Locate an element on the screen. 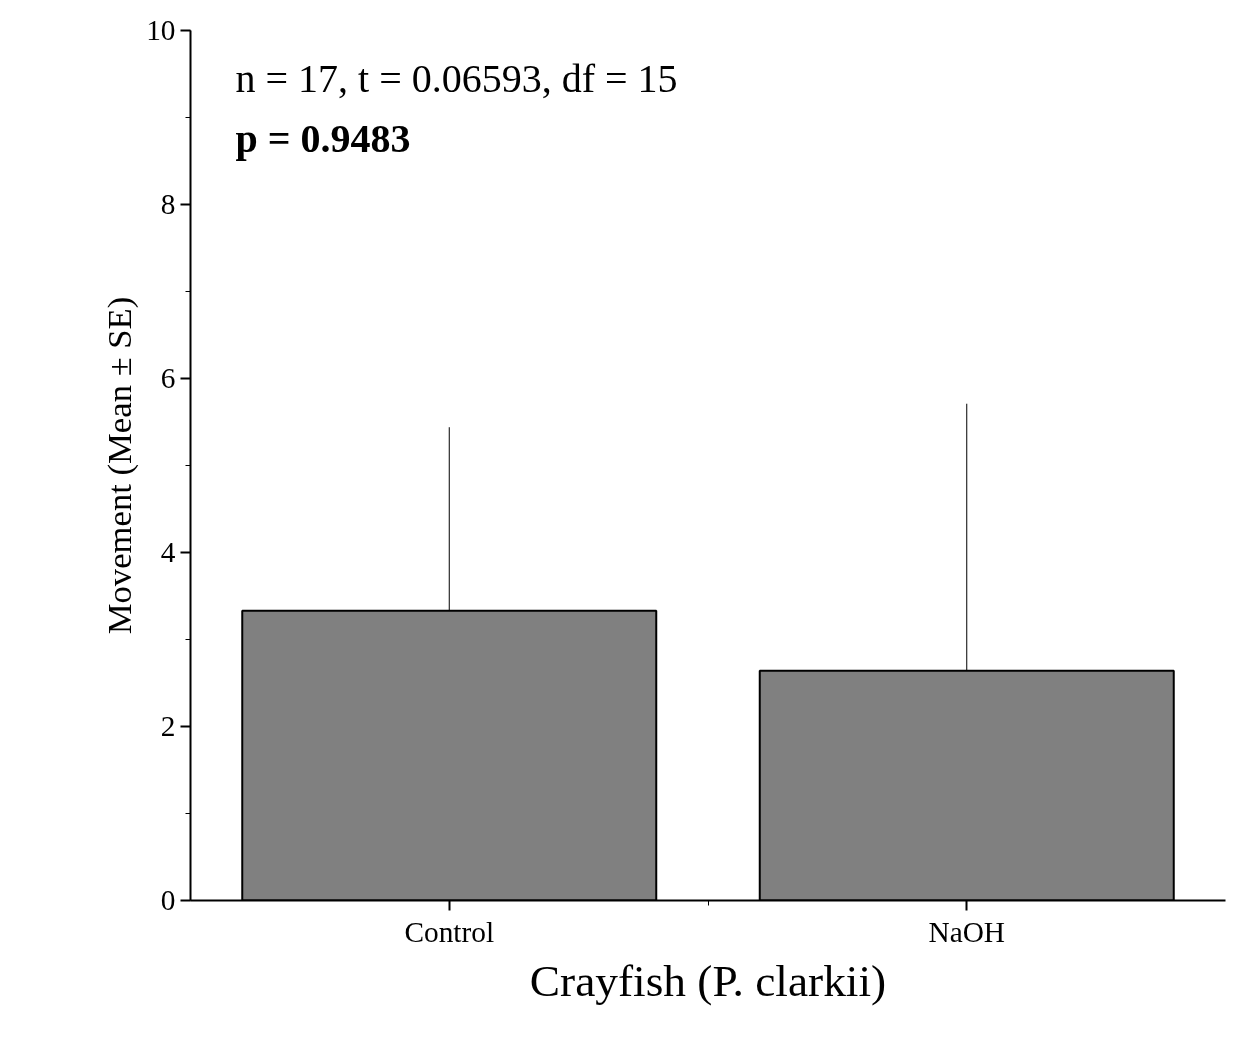 The height and width of the screenshot is (1057, 1235). y-tick-label: 6 is located at coordinates (168, 378).